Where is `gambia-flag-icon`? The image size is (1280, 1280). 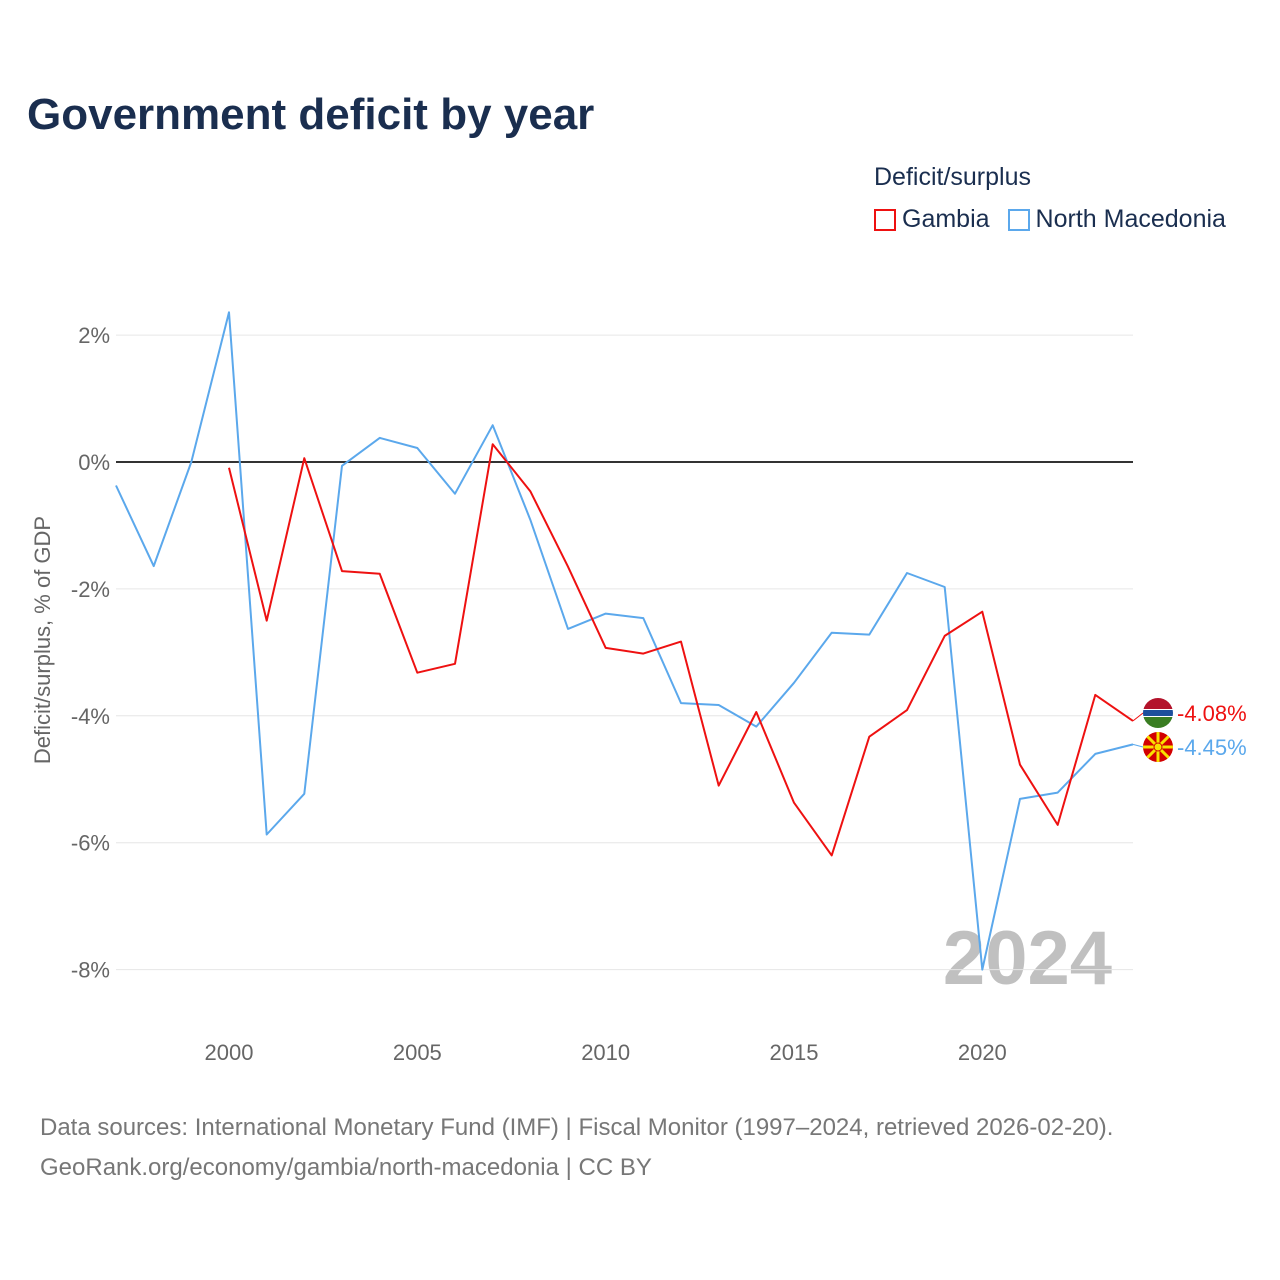
gambia-flag-icon is located at coordinates (1158, 713).